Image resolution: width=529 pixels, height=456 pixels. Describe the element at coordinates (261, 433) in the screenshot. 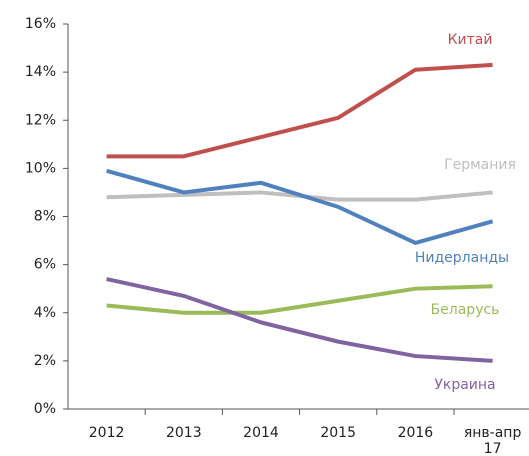

I see `x-tick-label: 2014` at that location.